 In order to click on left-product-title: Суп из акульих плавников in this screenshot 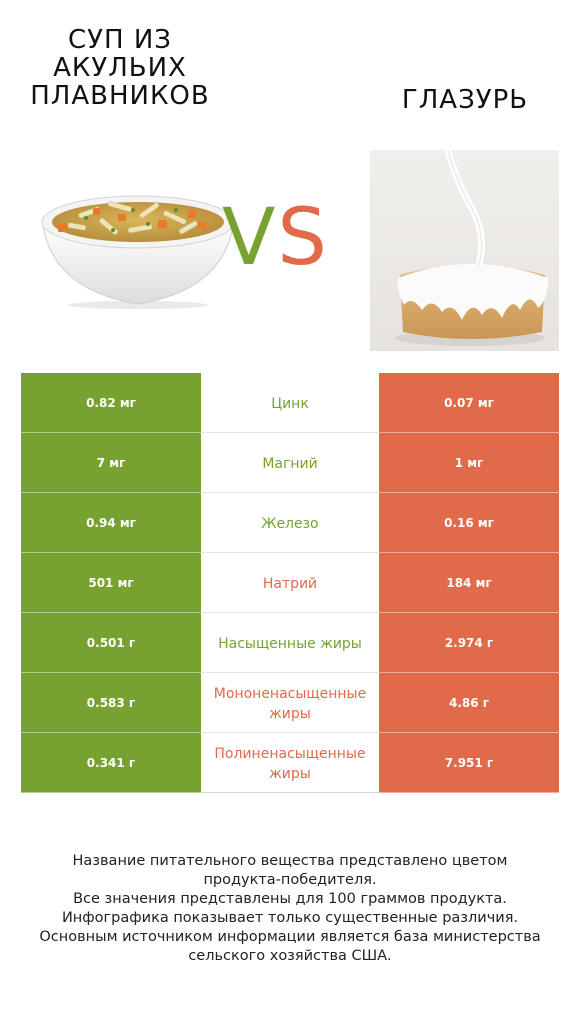, I will do `click(120, 68)`.